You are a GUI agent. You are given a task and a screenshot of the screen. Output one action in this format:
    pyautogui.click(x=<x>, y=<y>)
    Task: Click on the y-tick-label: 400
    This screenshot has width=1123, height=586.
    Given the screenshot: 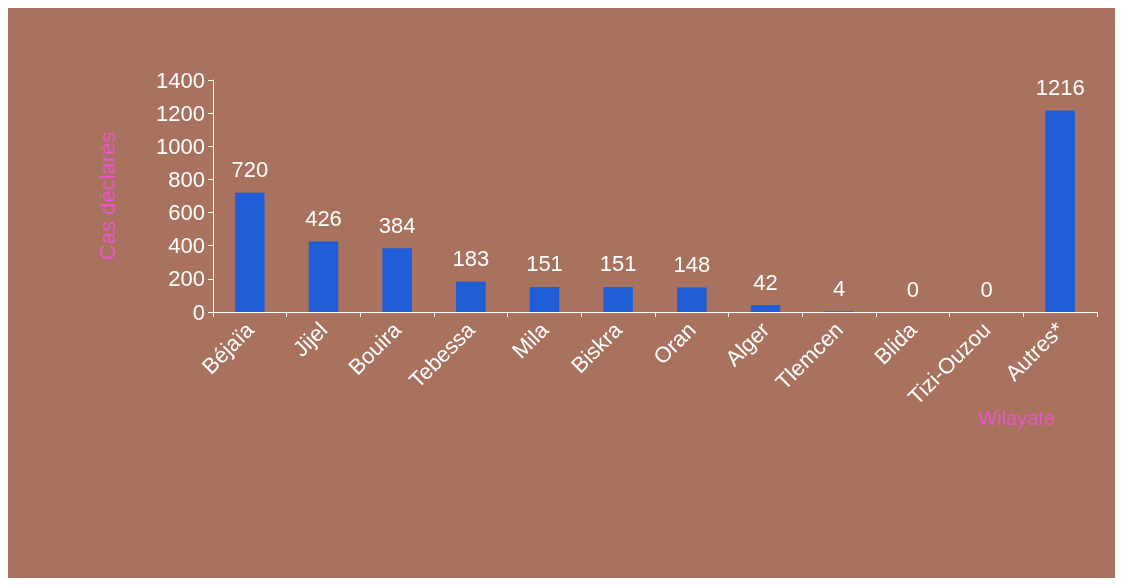 What is the action you would take?
    pyautogui.click(x=186, y=246)
    